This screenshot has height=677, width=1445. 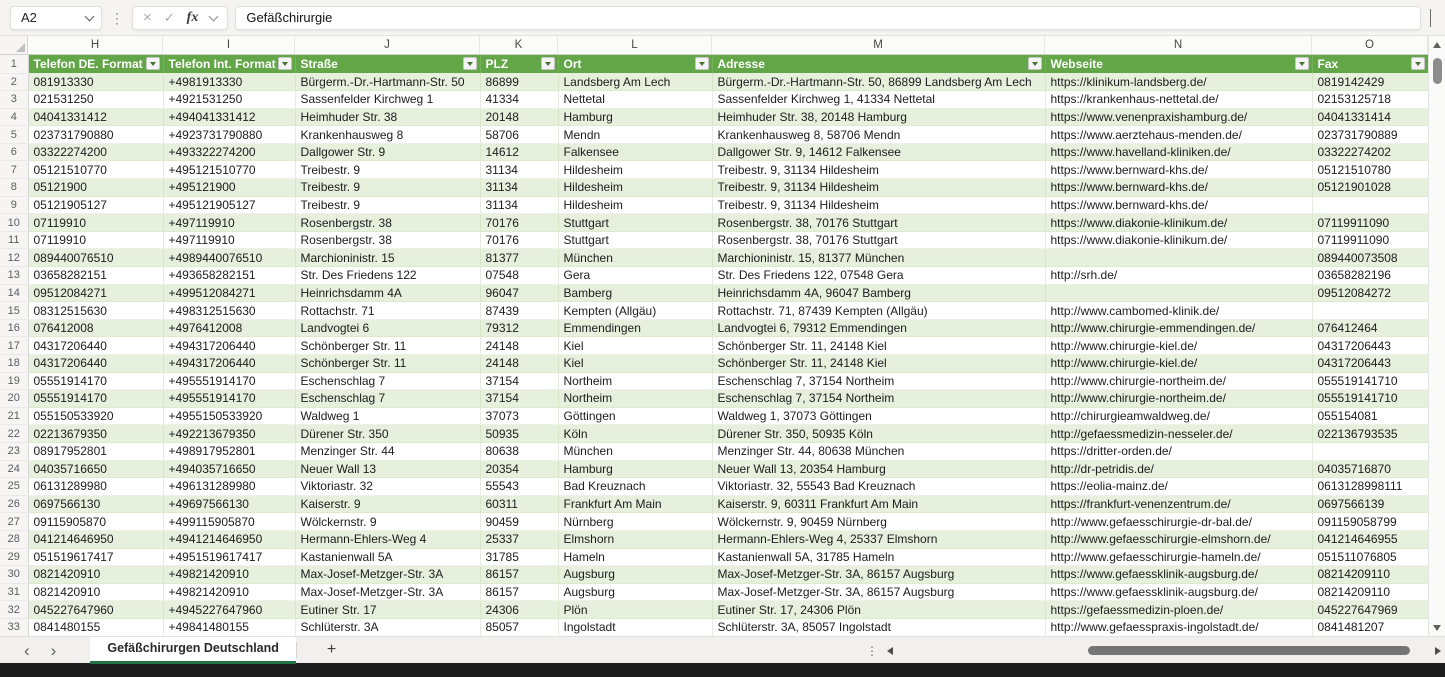 What do you see at coordinates (14, 187) in the screenshot?
I see `row-number: 8` at bounding box center [14, 187].